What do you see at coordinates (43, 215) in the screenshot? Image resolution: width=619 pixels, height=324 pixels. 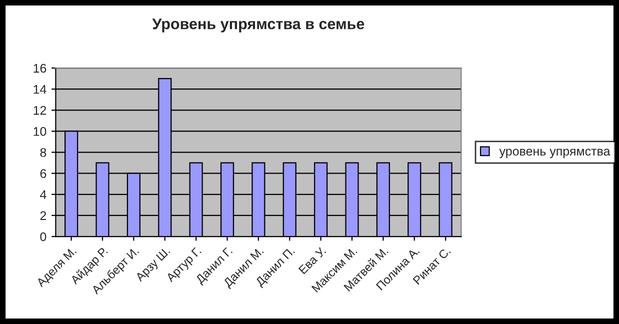 I see `y-tick-label: 2` at bounding box center [43, 215].